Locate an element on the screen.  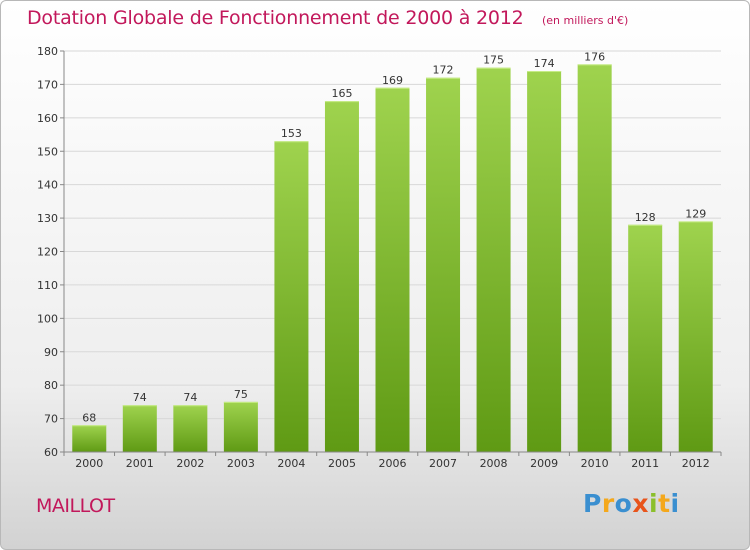
bar-value-label: 128 is located at coordinates (645, 217).